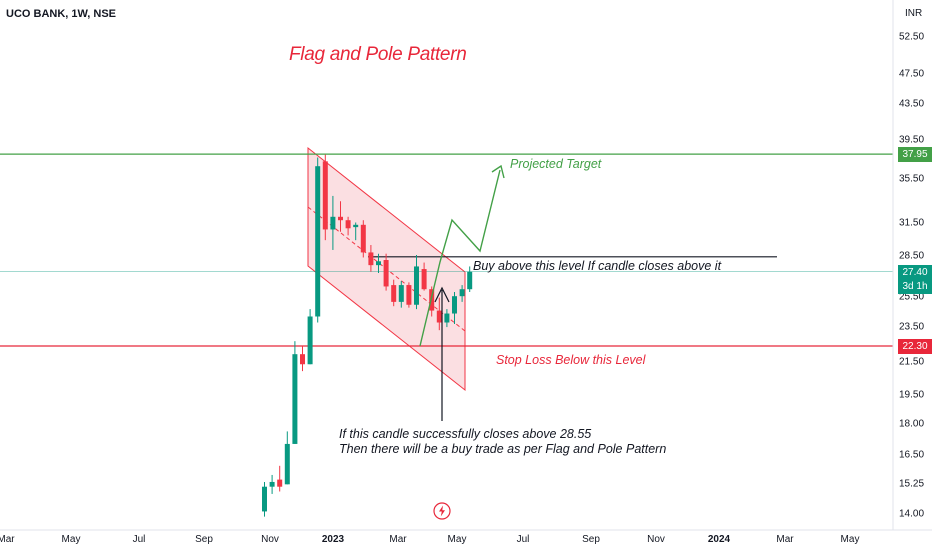 This screenshot has height=550, width=932. I want to click on projected-arrowhead, so click(498, 171).